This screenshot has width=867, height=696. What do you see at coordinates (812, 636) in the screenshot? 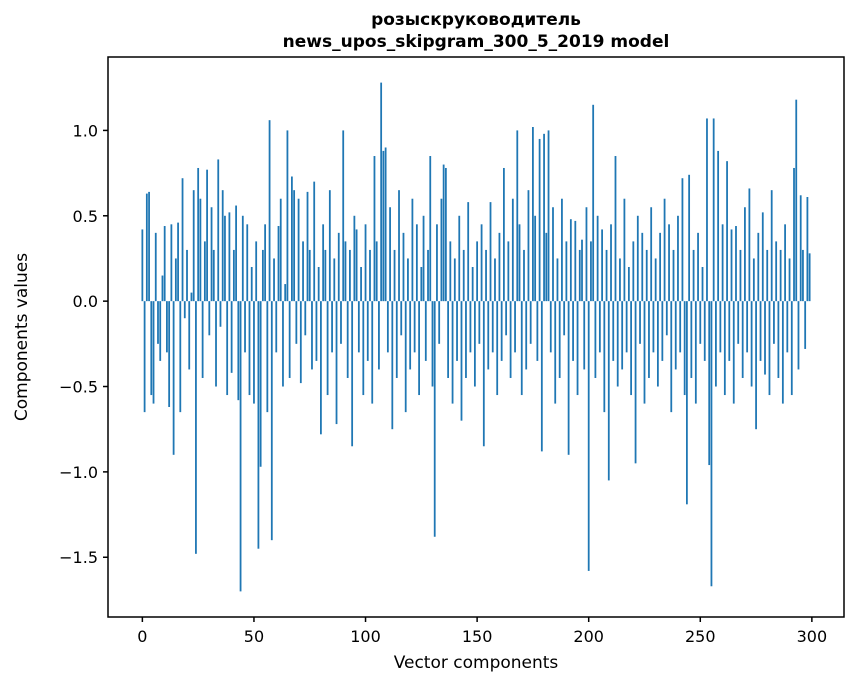
I see `x-tick-label: 300` at bounding box center [812, 636].